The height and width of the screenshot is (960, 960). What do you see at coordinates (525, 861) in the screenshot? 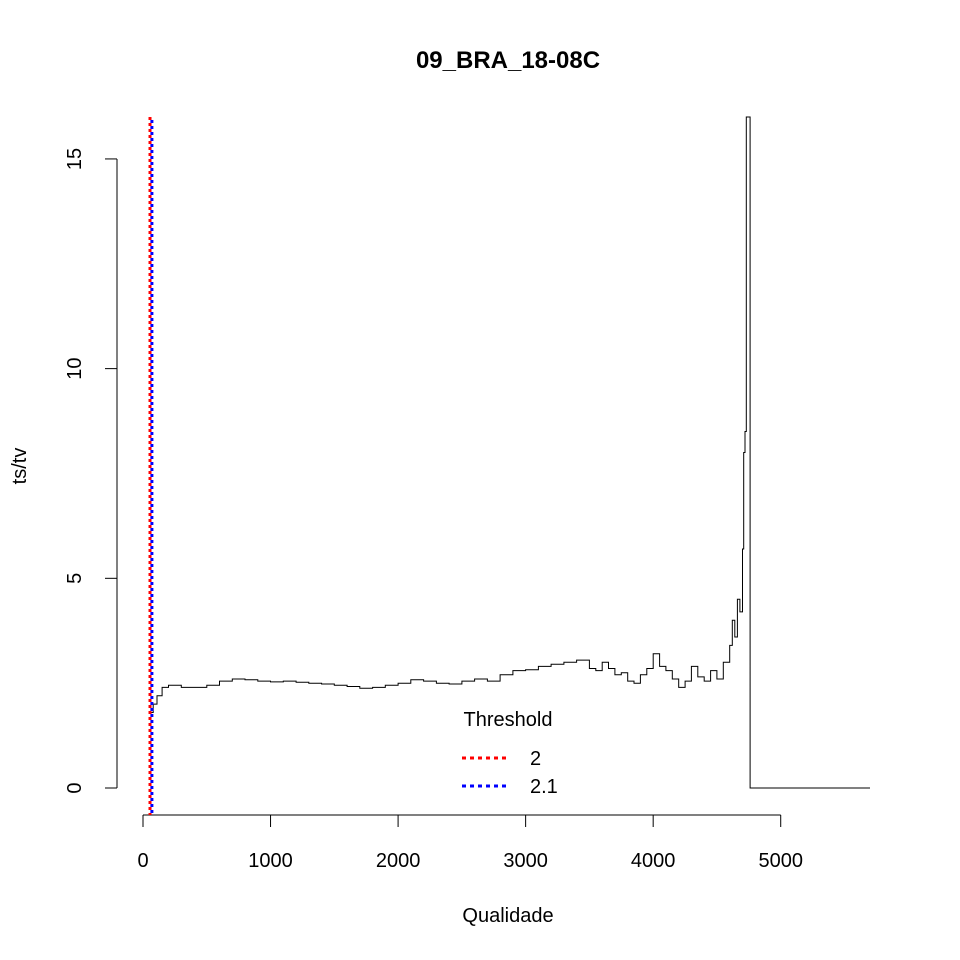
I see `x-tick-label: 3000` at bounding box center [525, 861].